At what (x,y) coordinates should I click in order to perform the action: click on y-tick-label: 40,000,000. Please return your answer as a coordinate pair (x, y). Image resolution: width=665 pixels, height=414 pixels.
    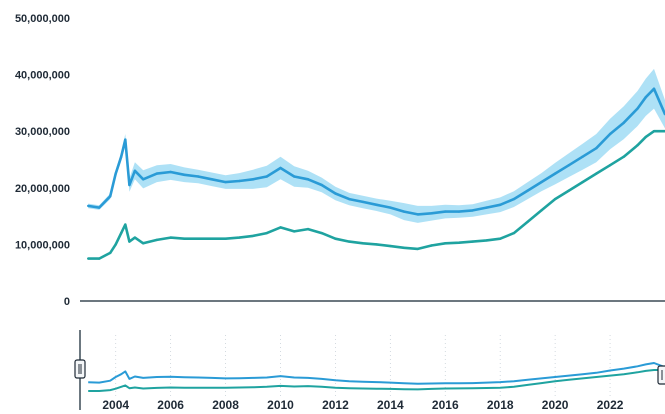
    Looking at the image, I should click on (42, 76).